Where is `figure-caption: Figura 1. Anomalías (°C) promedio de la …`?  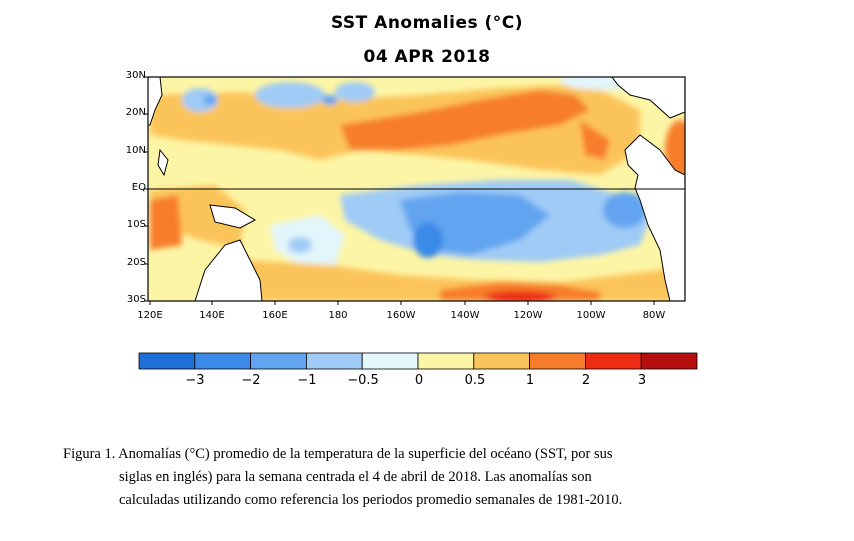
figure-caption: Figura 1. Anomalías (°C) promedio de la … is located at coordinates (433, 477).